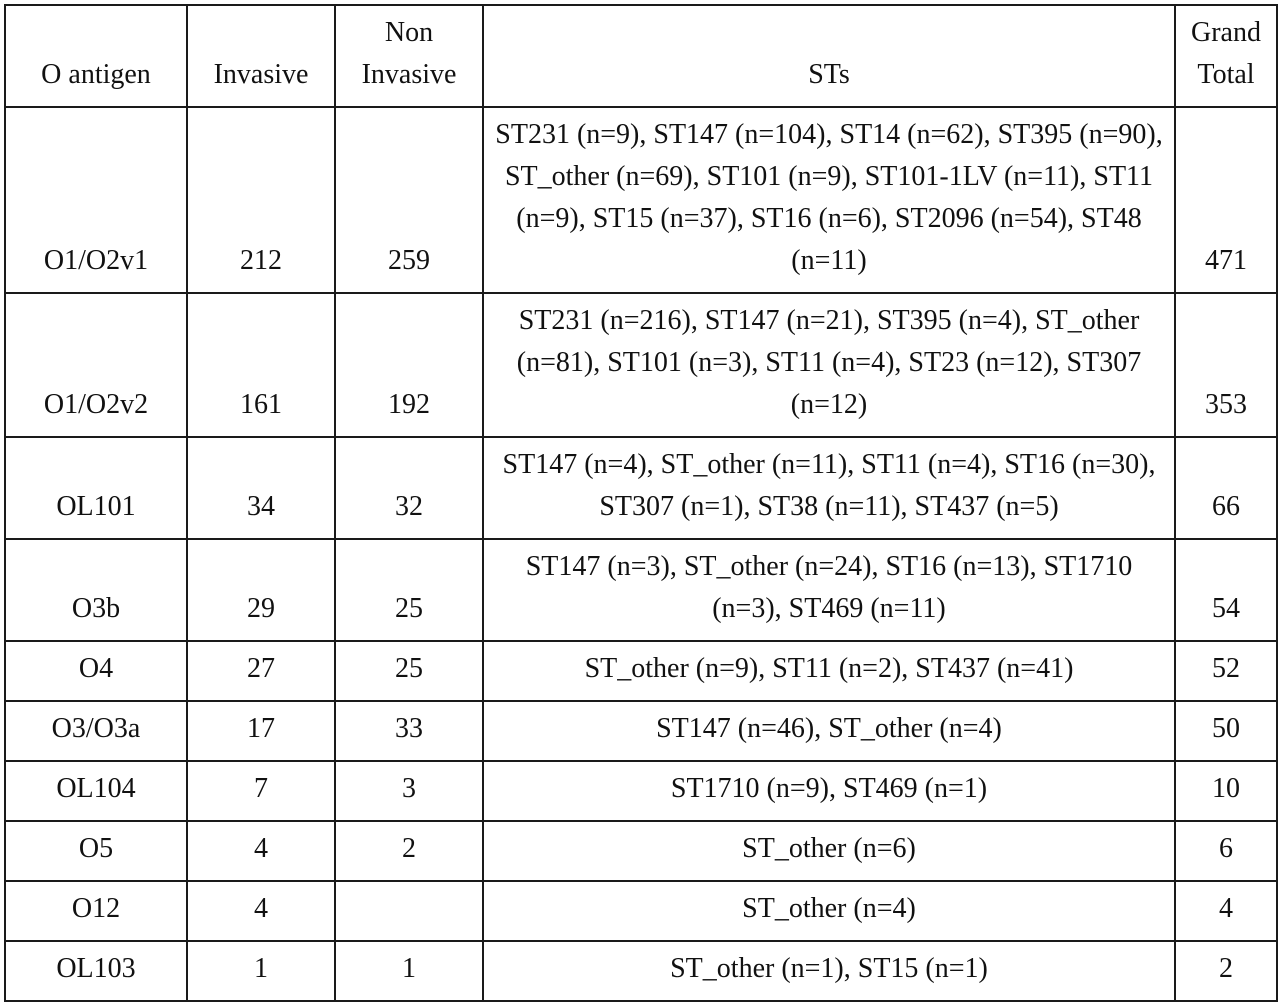 This screenshot has width=1280, height=1002. Describe the element at coordinates (261, 488) in the screenshot. I see `cell-invasive: 34` at that location.